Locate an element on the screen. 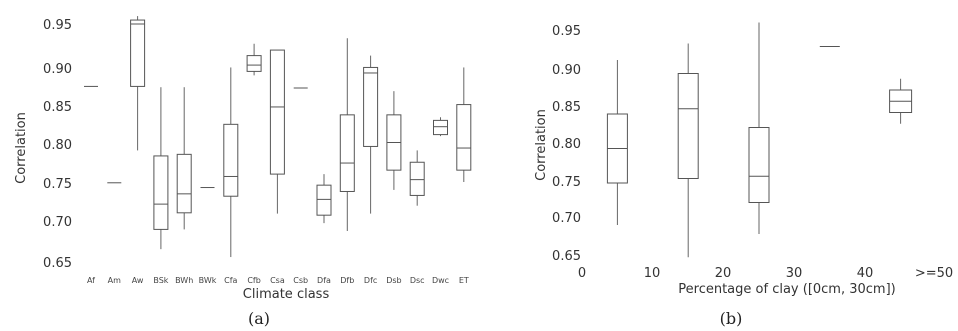  a-xtick-dfb: Dfb is located at coordinates (347, 280).